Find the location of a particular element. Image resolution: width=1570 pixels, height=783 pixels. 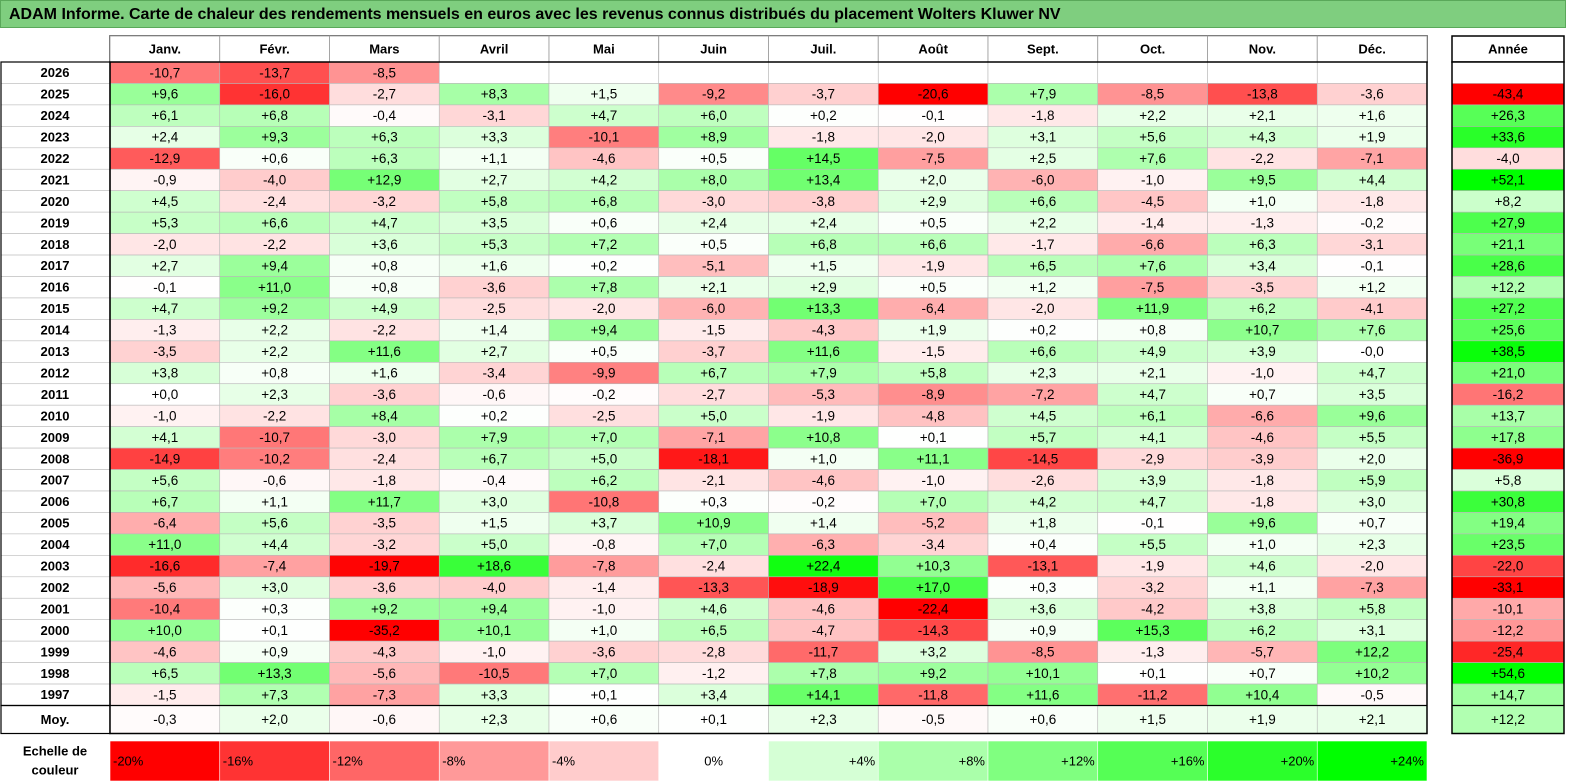

cell-value: -16,0 is located at coordinates (274, 94).